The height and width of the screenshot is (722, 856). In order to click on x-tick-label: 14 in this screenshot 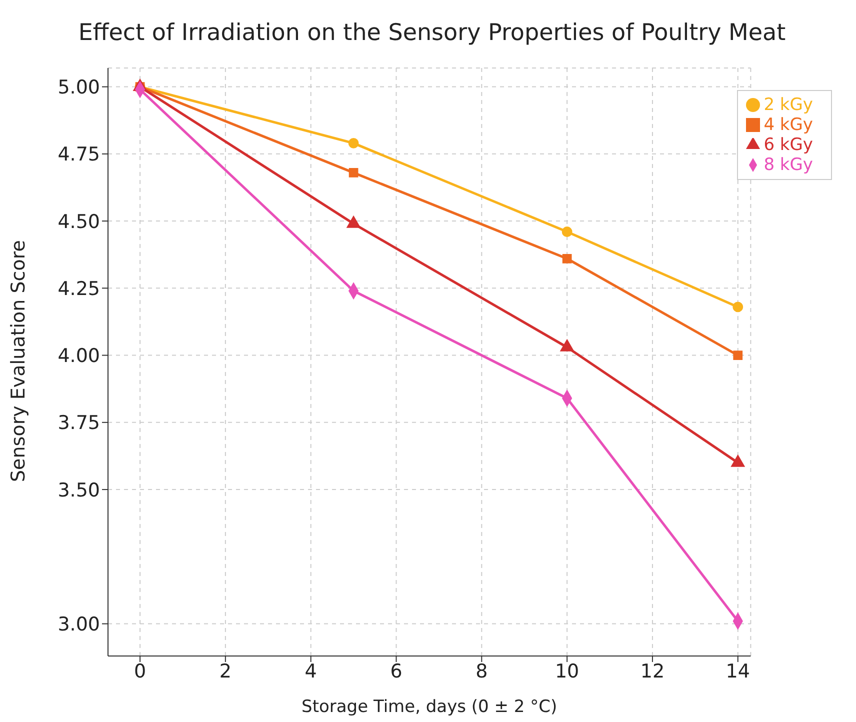, I will do `click(738, 671)`.